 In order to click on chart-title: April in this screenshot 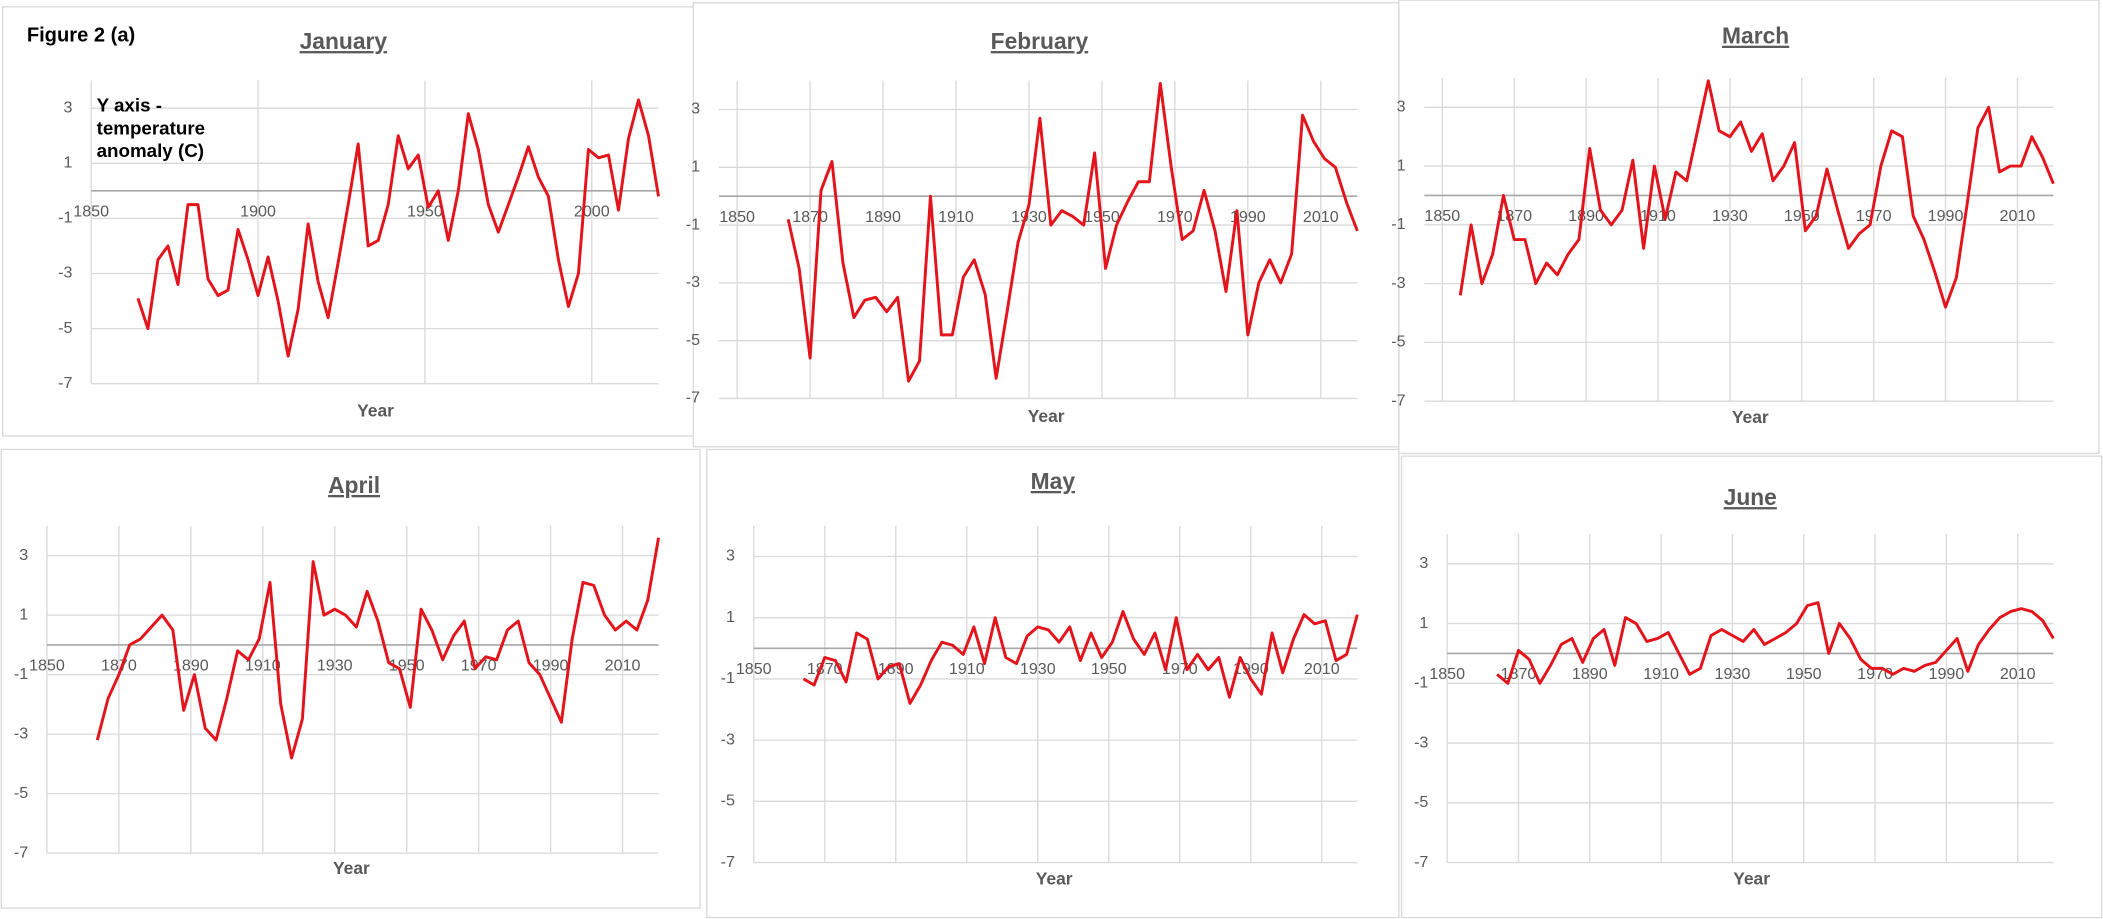, I will do `click(354, 485)`.